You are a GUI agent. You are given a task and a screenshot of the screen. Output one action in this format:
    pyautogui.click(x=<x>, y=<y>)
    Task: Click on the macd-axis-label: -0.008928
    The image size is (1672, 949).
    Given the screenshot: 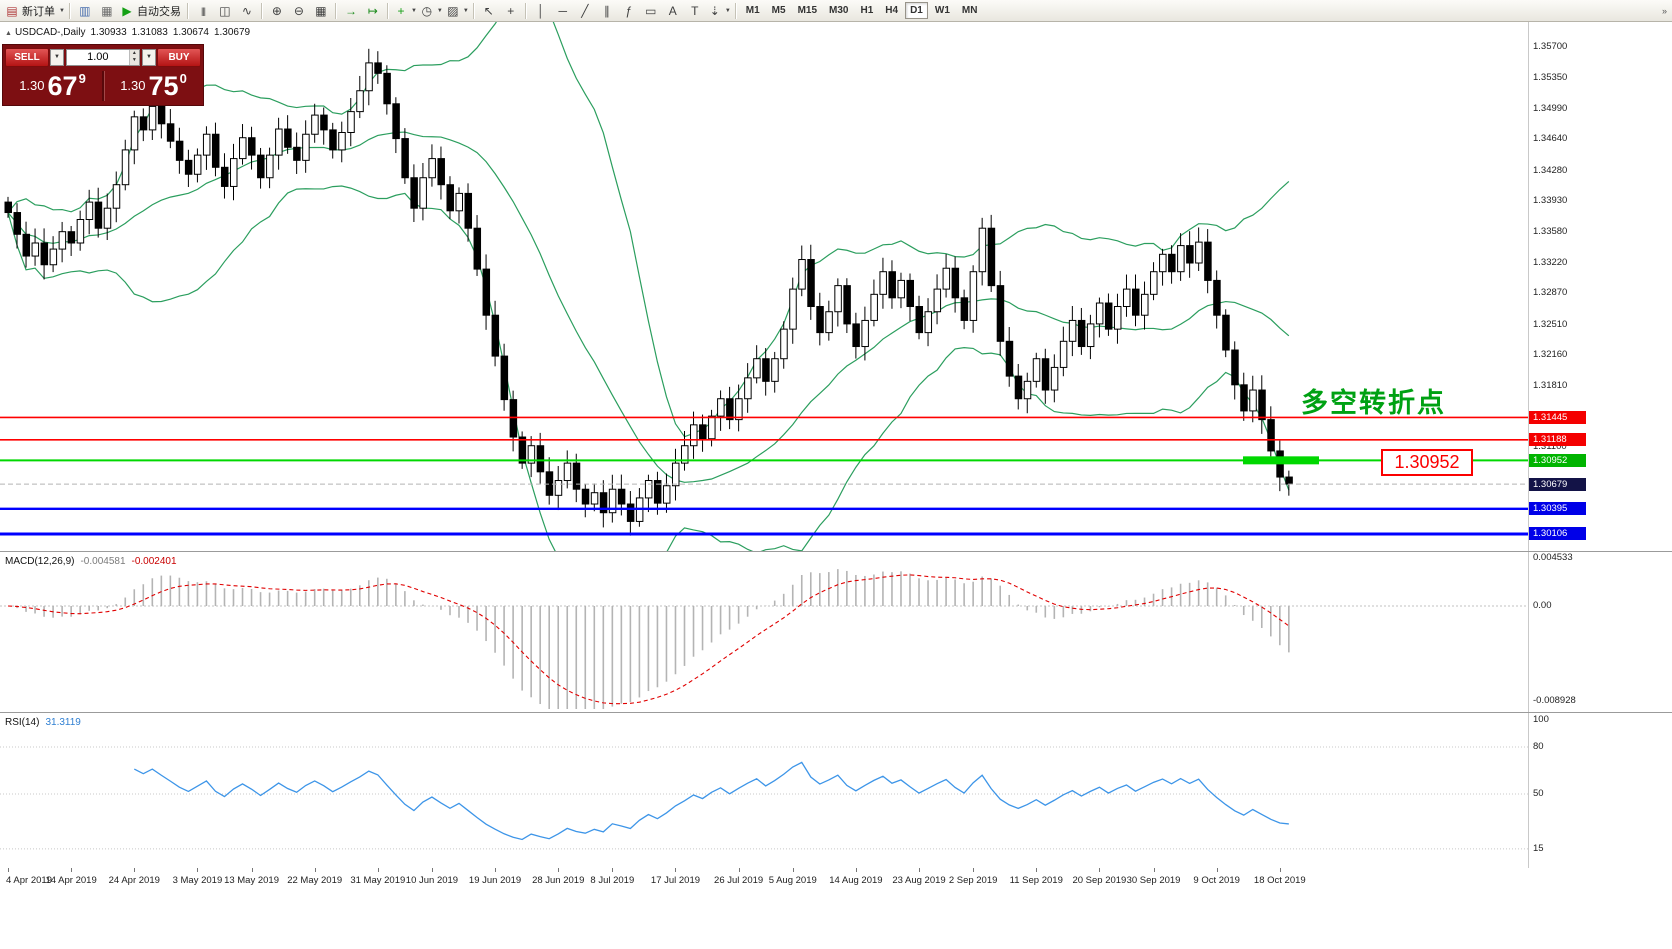 What is the action you would take?
    pyautogui.click(x=1554, y=700)
    